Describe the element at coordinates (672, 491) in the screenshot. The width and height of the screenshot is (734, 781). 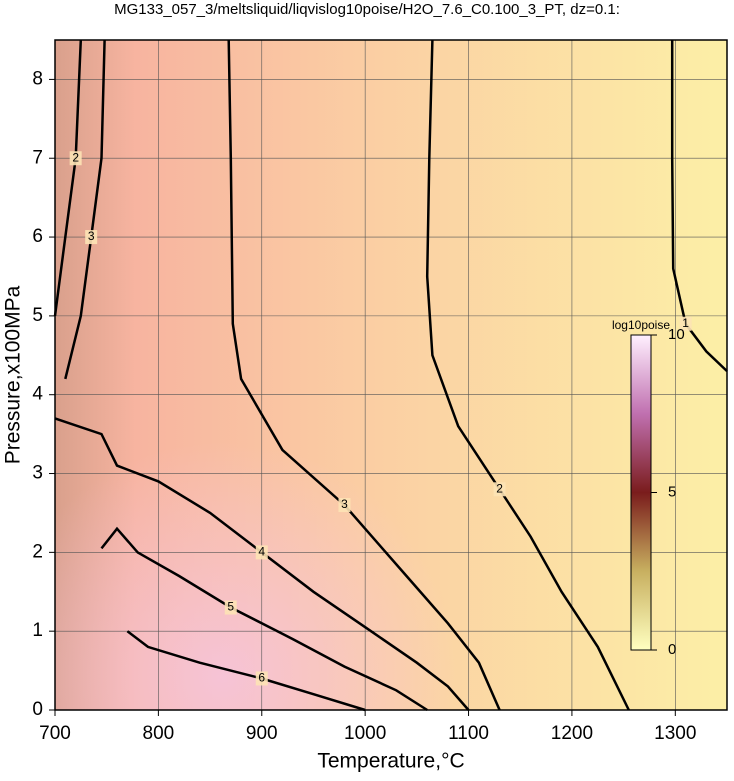
I see `colorbar-tick-label: 5` at that location.